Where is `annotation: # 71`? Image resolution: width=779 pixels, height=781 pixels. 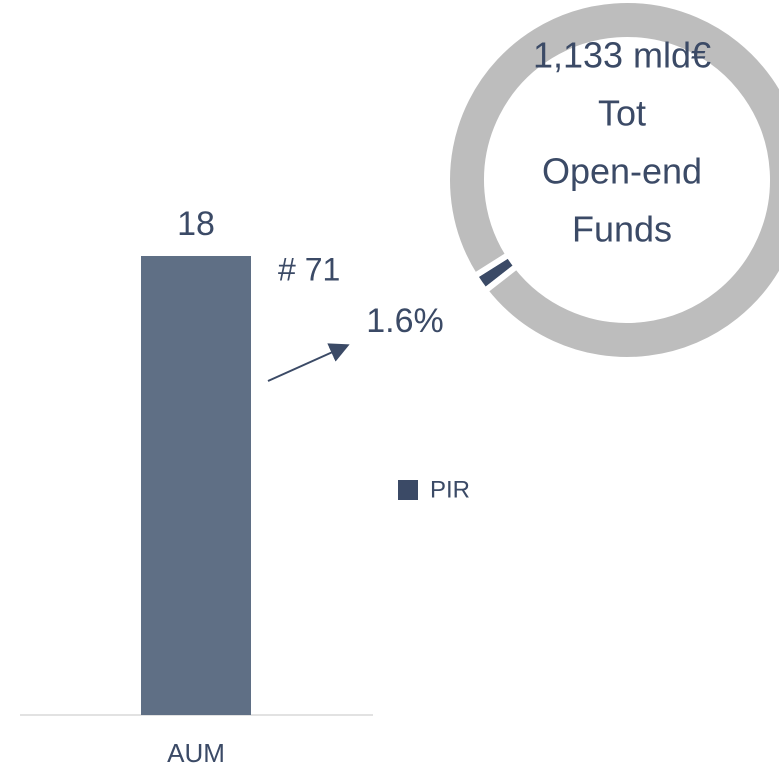 annotation: # 71 is located at coordinates (309, 269).